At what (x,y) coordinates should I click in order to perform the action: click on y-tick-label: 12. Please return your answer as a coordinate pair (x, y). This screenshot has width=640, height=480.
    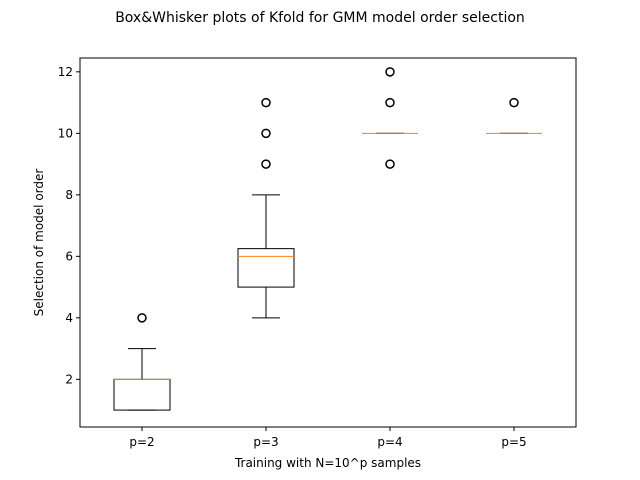
    Looking at the image, I should click on (65, 72).